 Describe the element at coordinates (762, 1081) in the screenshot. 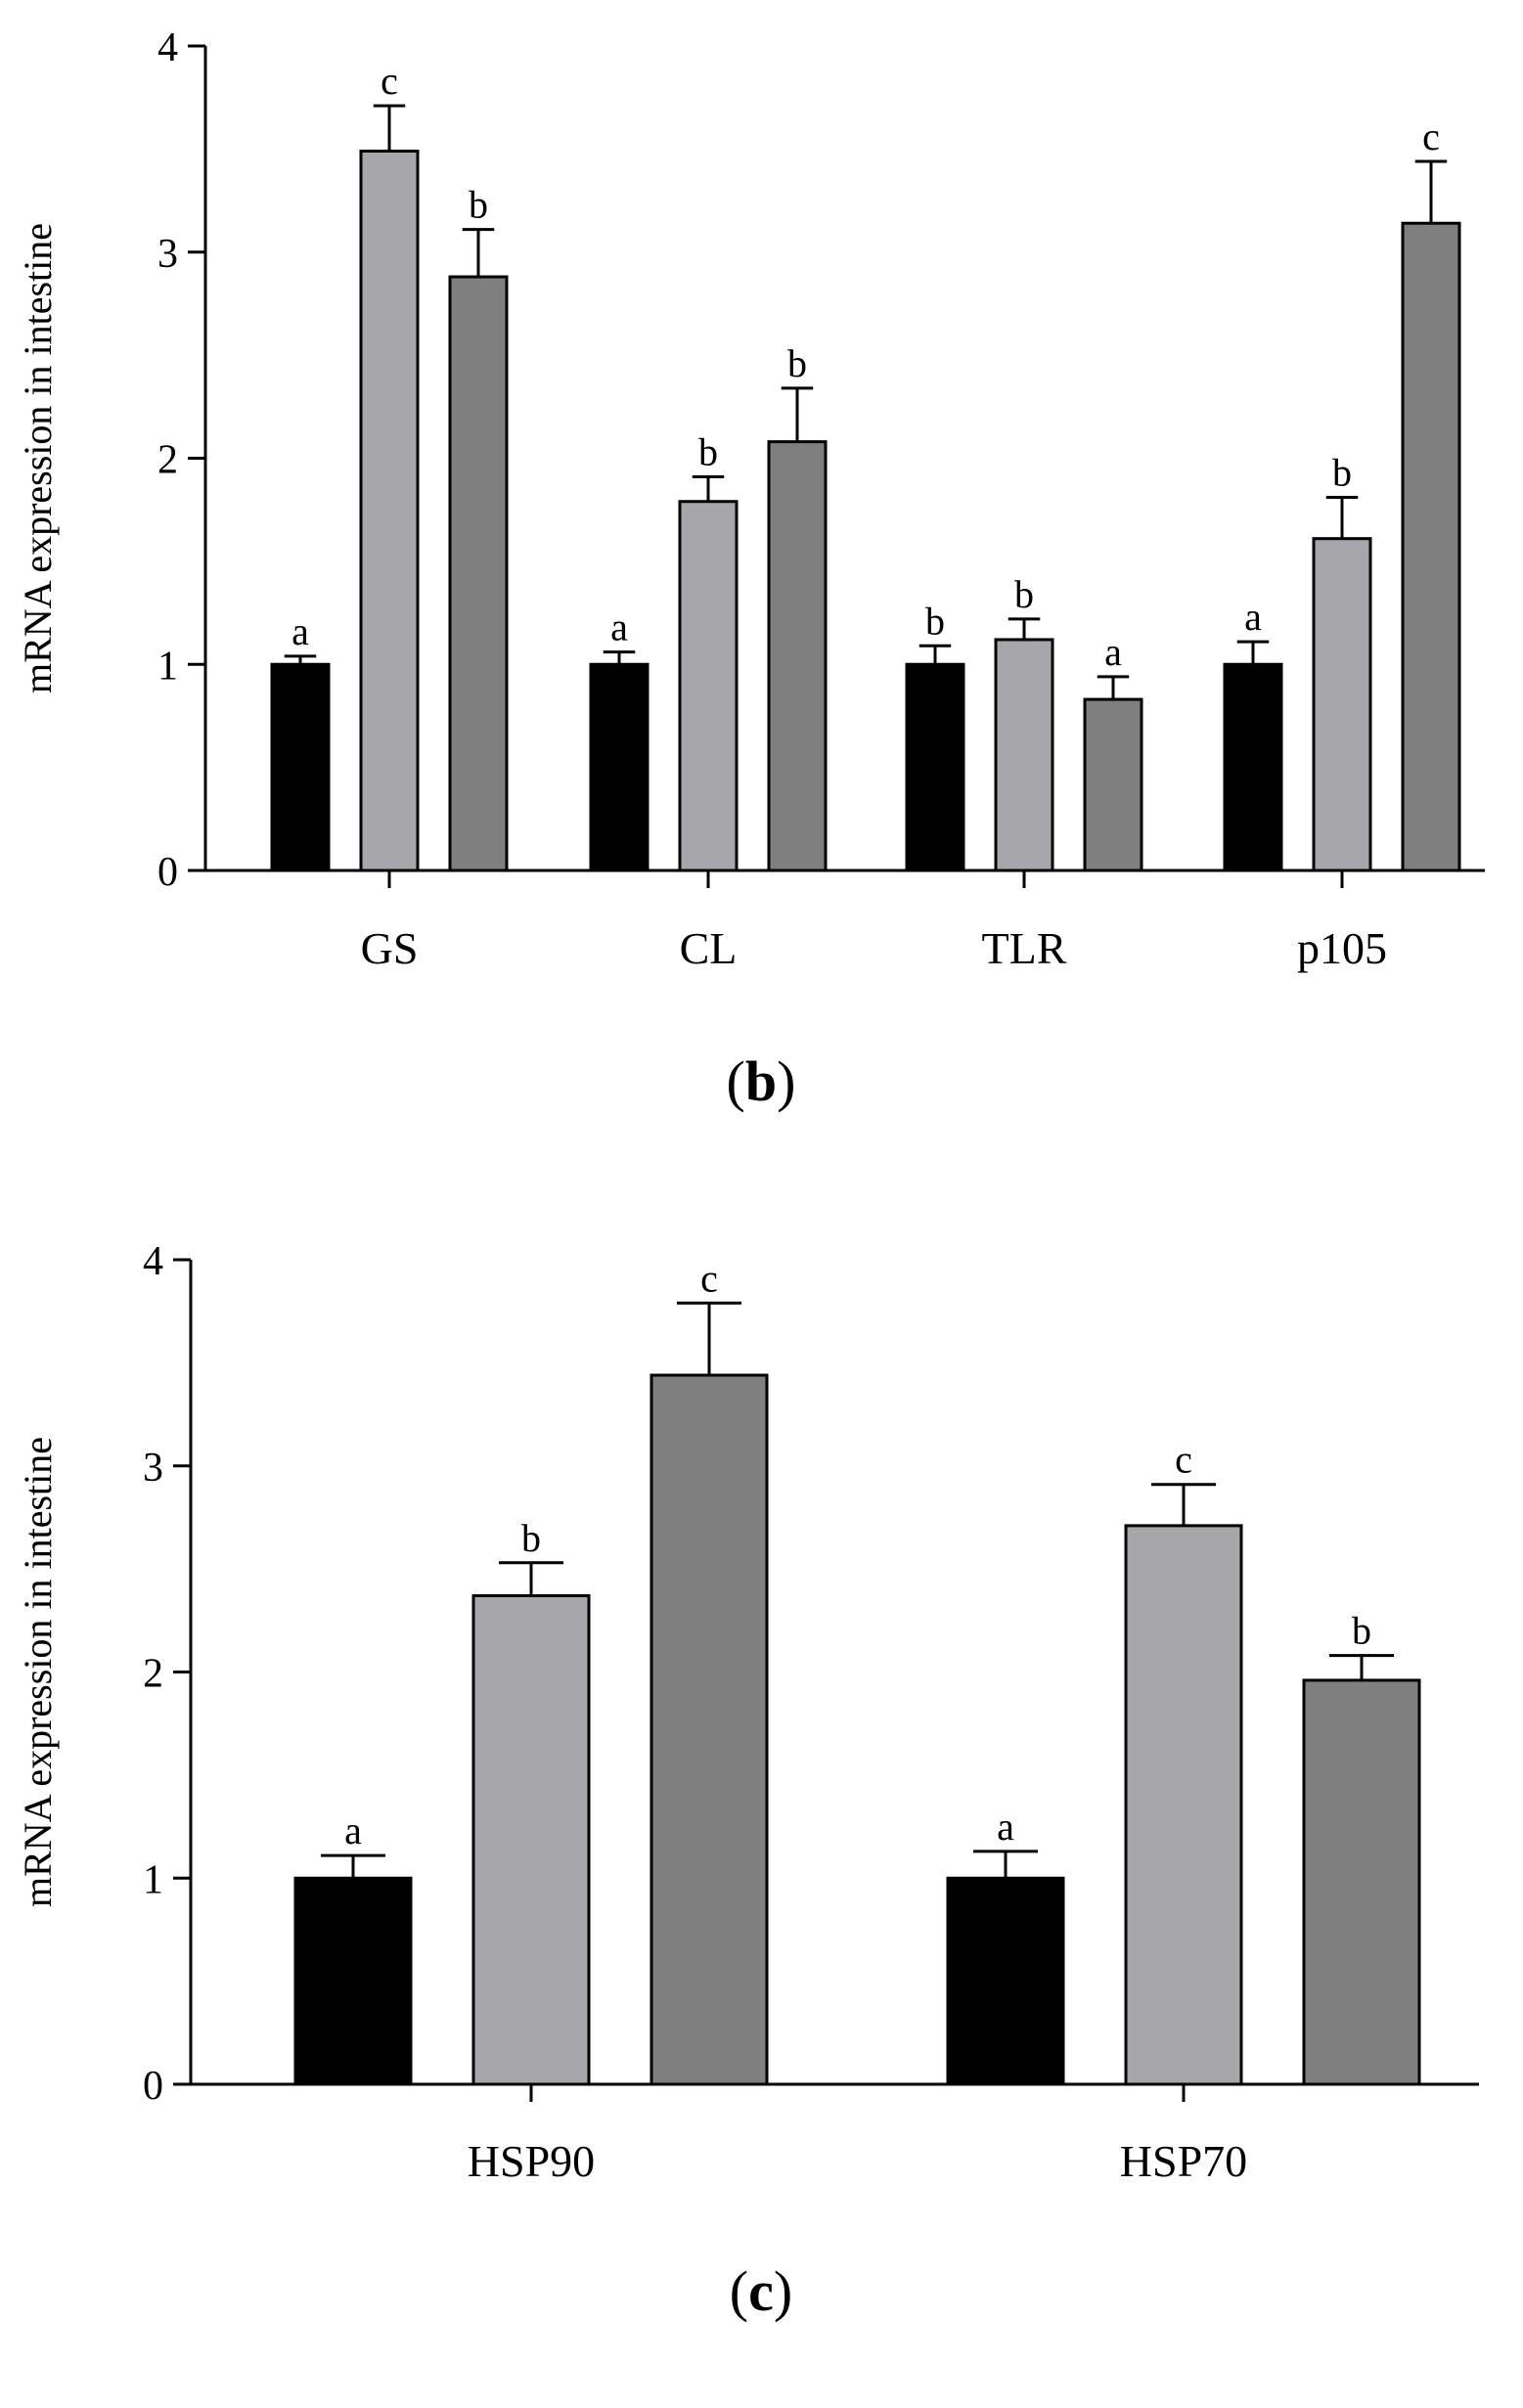

I see `panel-label: (b)` at that location.